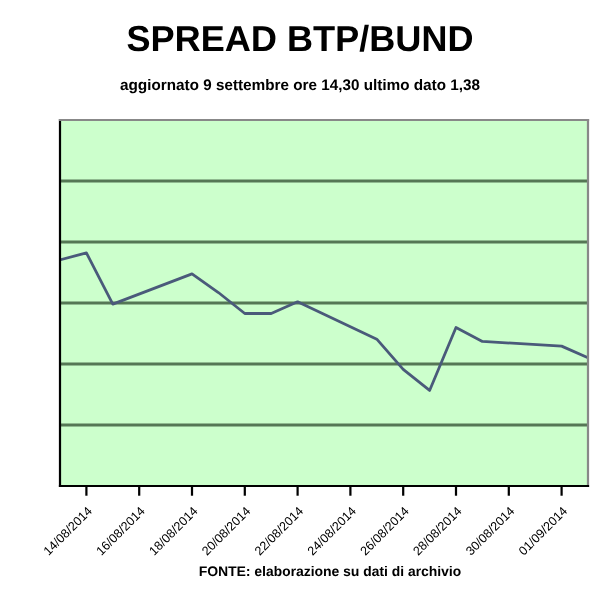  I want to click on chart-title: SPREAD BTP/BUND, so click(300, 38).